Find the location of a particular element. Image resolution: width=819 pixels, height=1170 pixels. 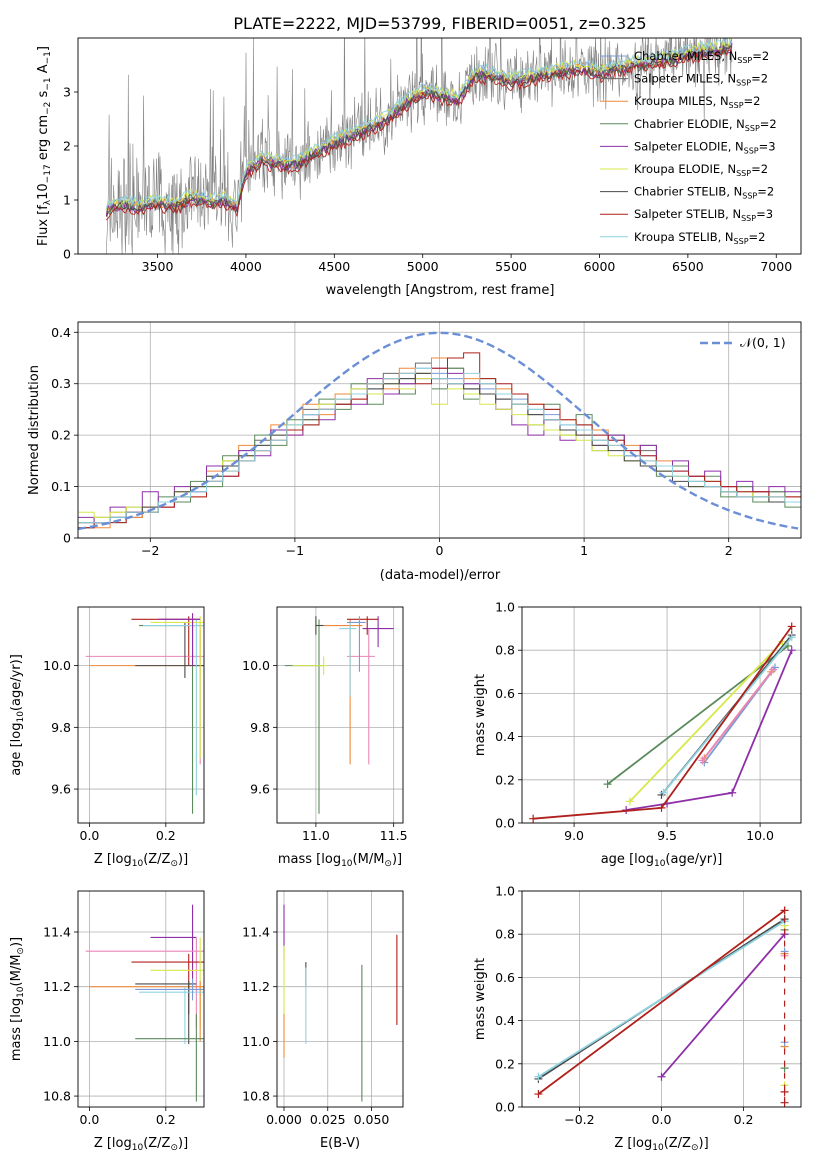

observed-spectrum-line is located at coordinates (419, 146).